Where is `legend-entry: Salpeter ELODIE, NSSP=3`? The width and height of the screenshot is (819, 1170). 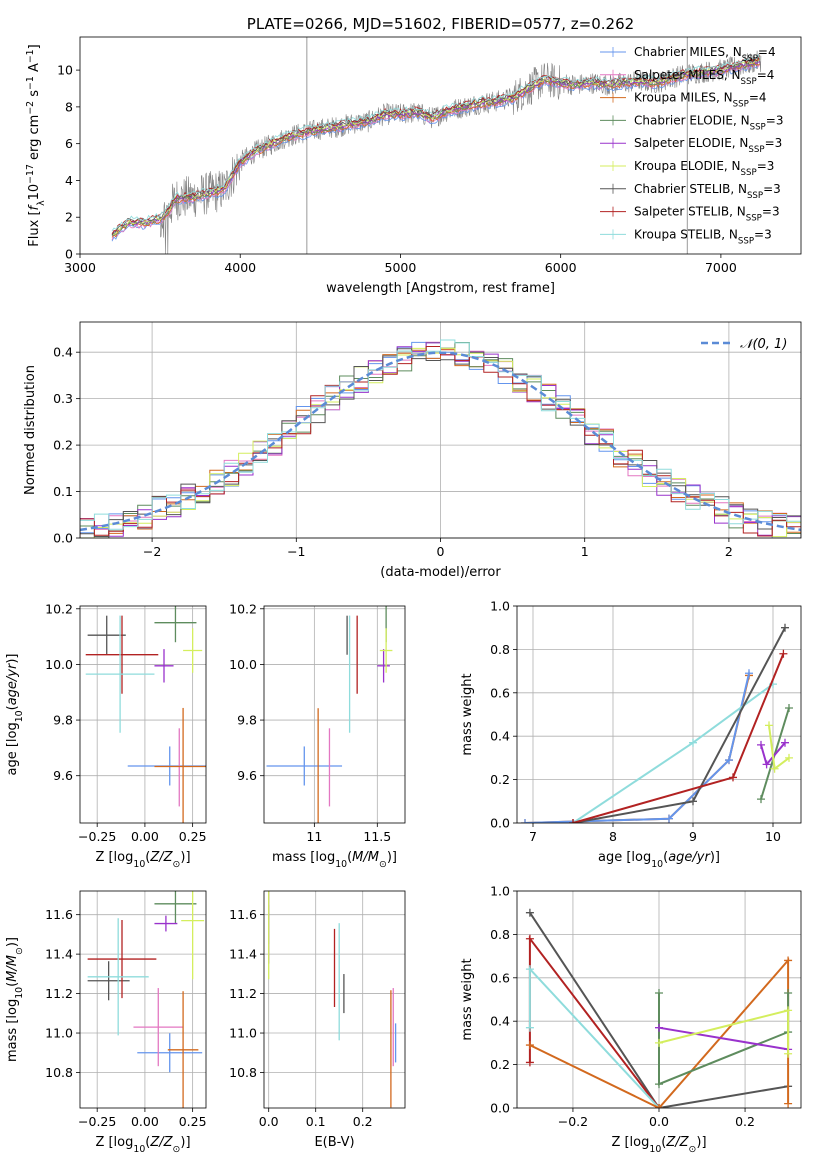 legend-entry: Salpeter ELODIE, NSSP=3 is located at coordinates (708, 145).